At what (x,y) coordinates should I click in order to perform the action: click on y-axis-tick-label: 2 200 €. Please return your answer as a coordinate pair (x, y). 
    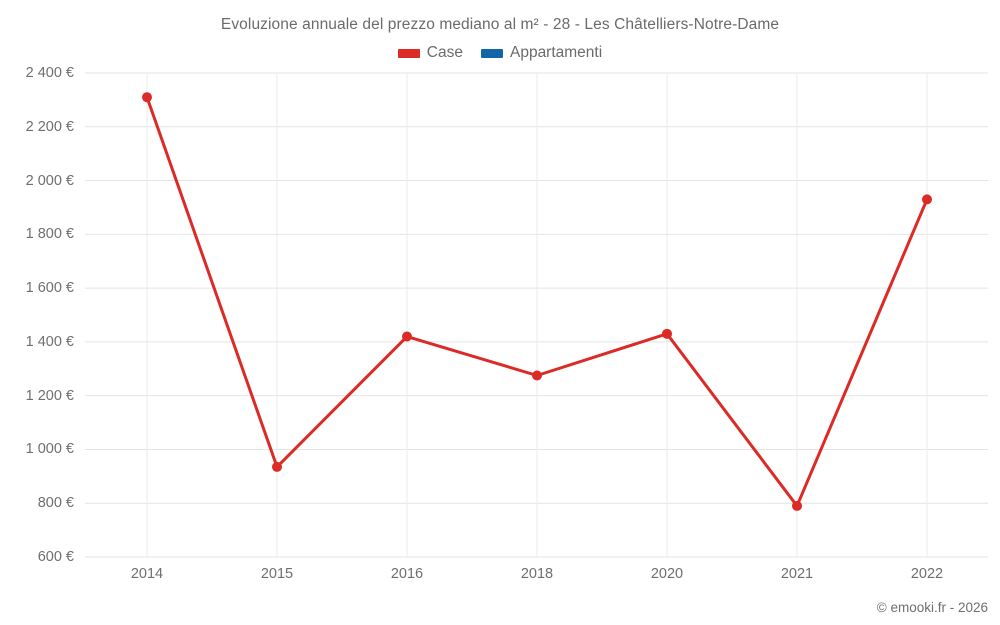
    Looking at the image, I should click on (49, 126).